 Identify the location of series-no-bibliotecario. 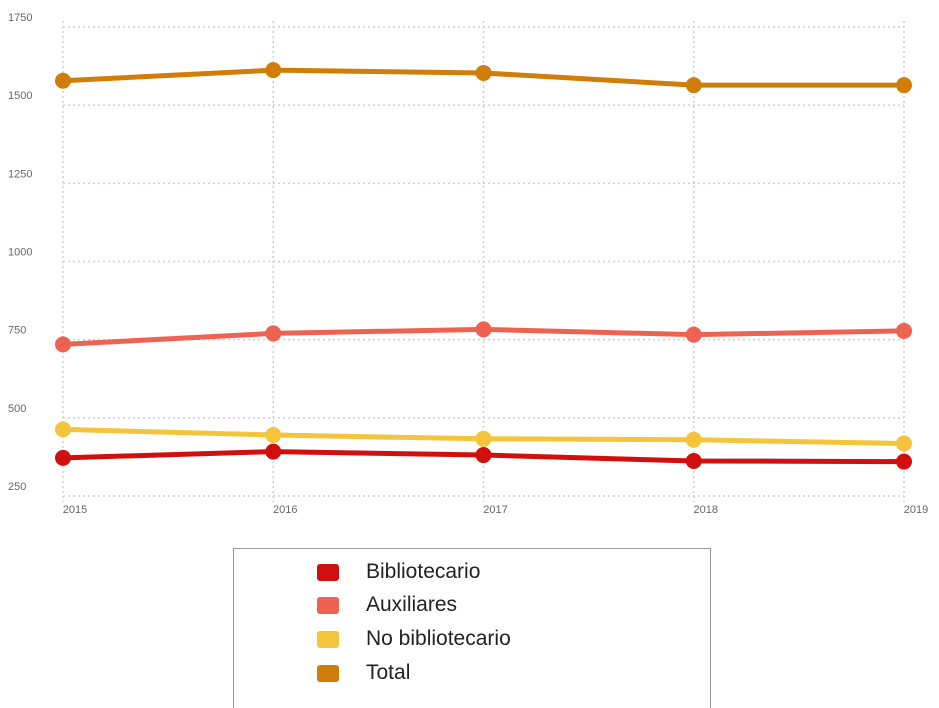
(483, 436).